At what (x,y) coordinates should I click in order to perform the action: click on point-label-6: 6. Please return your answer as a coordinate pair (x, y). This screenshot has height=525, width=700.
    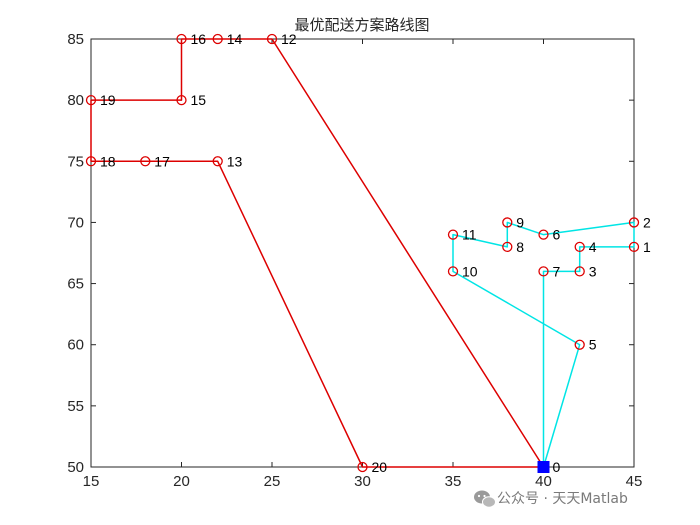
    Looking at the image, I should click on (557, 235).